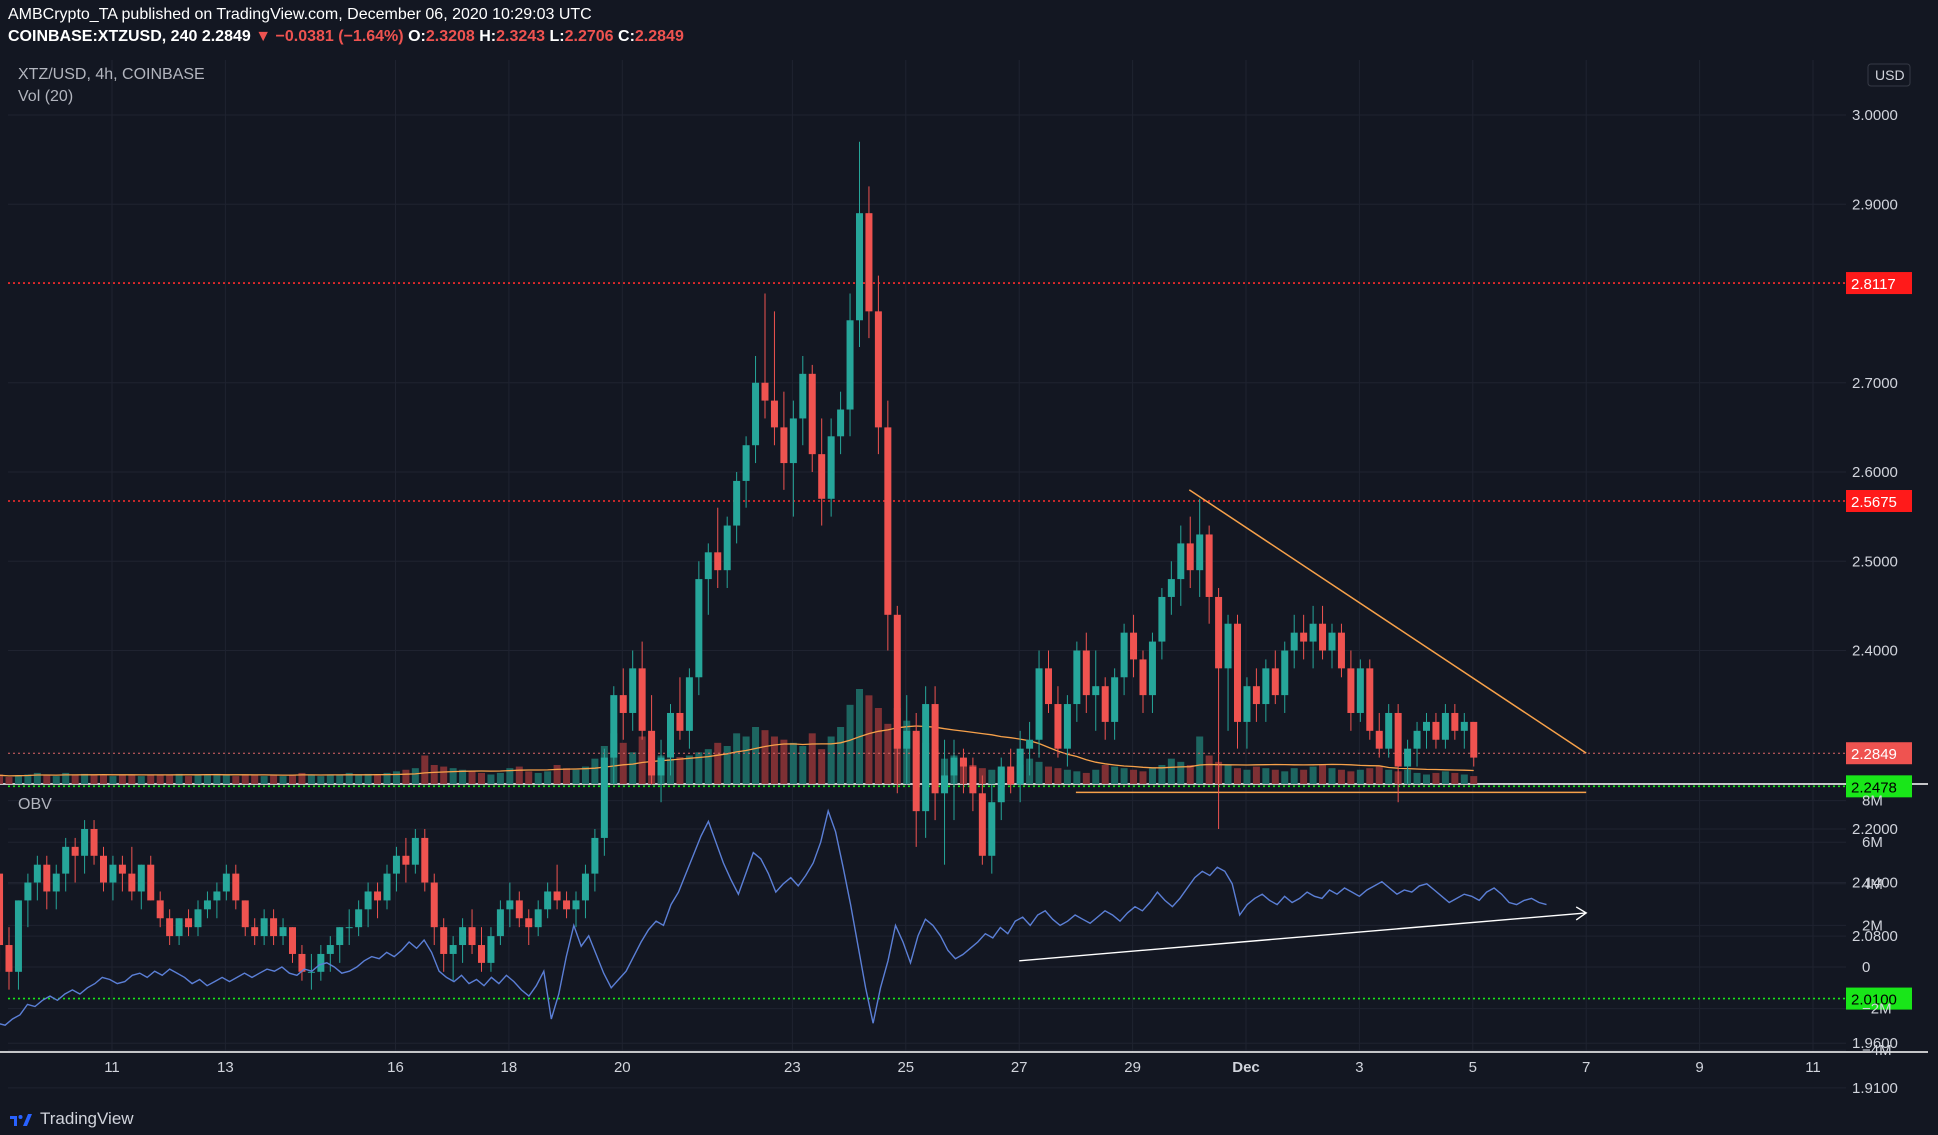 The height and width of the screenshot is (1135, 1938). What do you see at coordinates (1877, 1009) in the screenshot?
I see `obv-tick-label: −2M` at bounding box center [1877, 1009].